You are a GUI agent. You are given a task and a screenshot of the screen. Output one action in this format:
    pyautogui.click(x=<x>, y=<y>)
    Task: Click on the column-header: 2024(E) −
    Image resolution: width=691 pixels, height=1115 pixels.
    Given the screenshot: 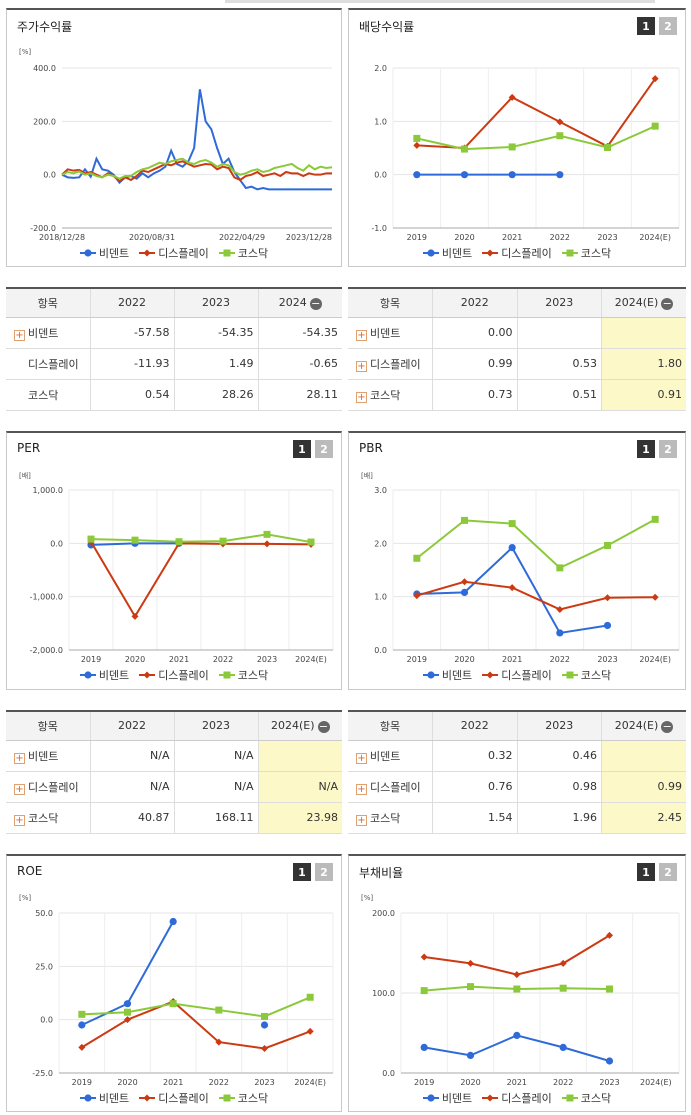 What is the action you would take?
    pyautogui.click(x=643, y=725)
    